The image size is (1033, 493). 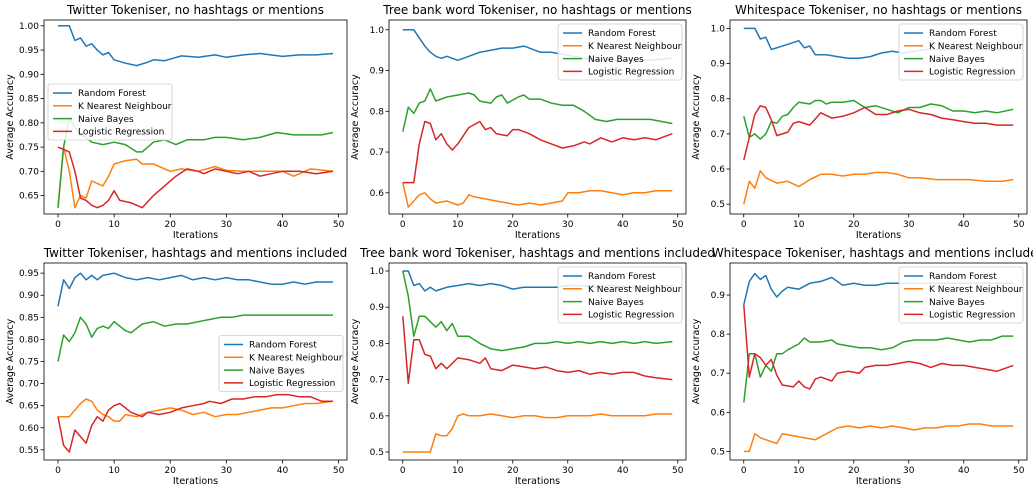 What do you see at coordinates (29, 197) in the screenshot?
I see `y-tick-label: 0.65` at bounding box center [29, 197].